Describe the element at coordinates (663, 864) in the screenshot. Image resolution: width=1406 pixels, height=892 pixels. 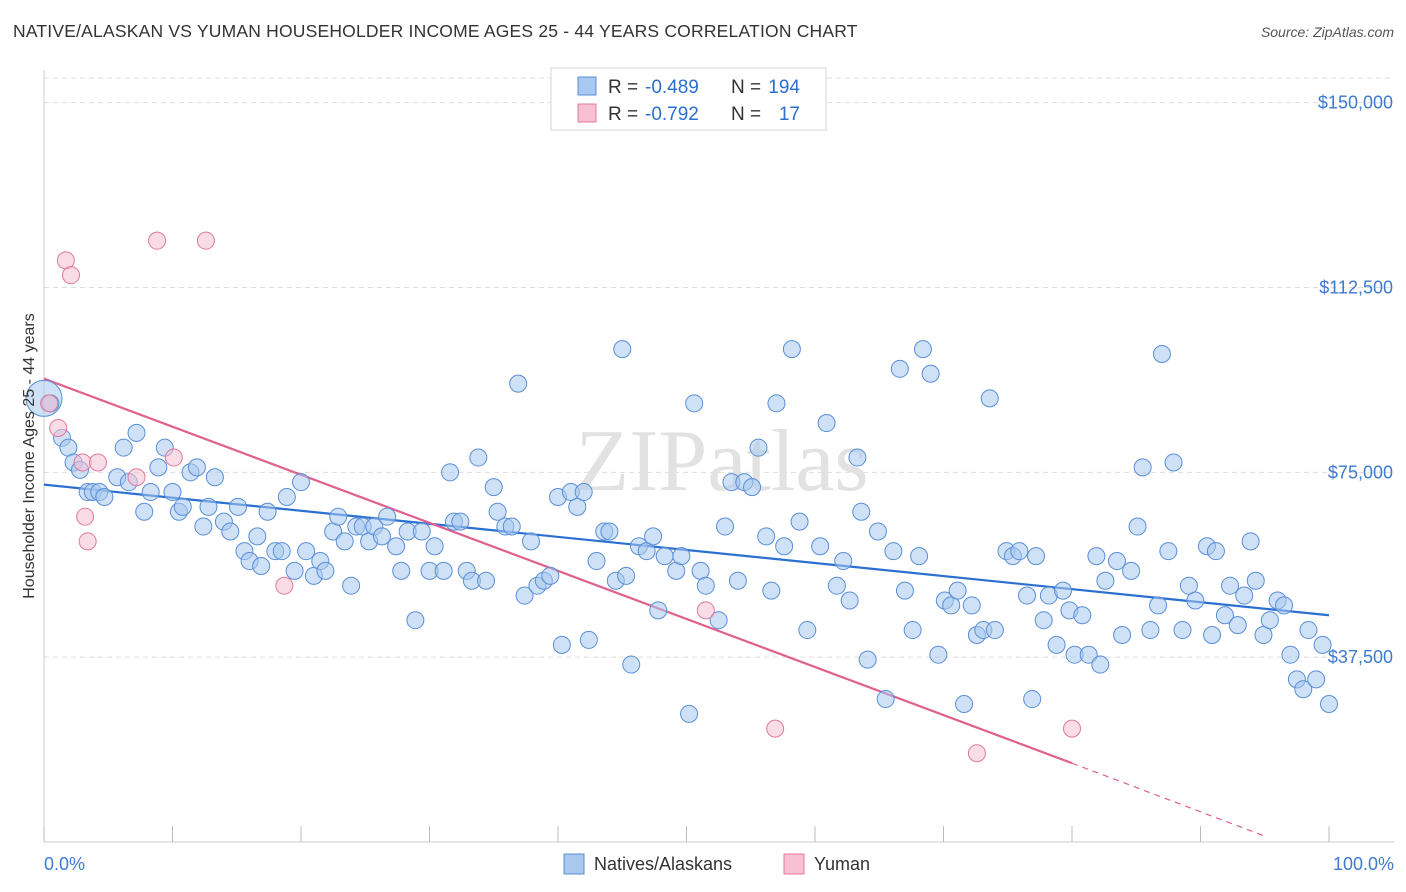
I see `bottom-legend-label-natives: Natives/Alaskans` at that location.